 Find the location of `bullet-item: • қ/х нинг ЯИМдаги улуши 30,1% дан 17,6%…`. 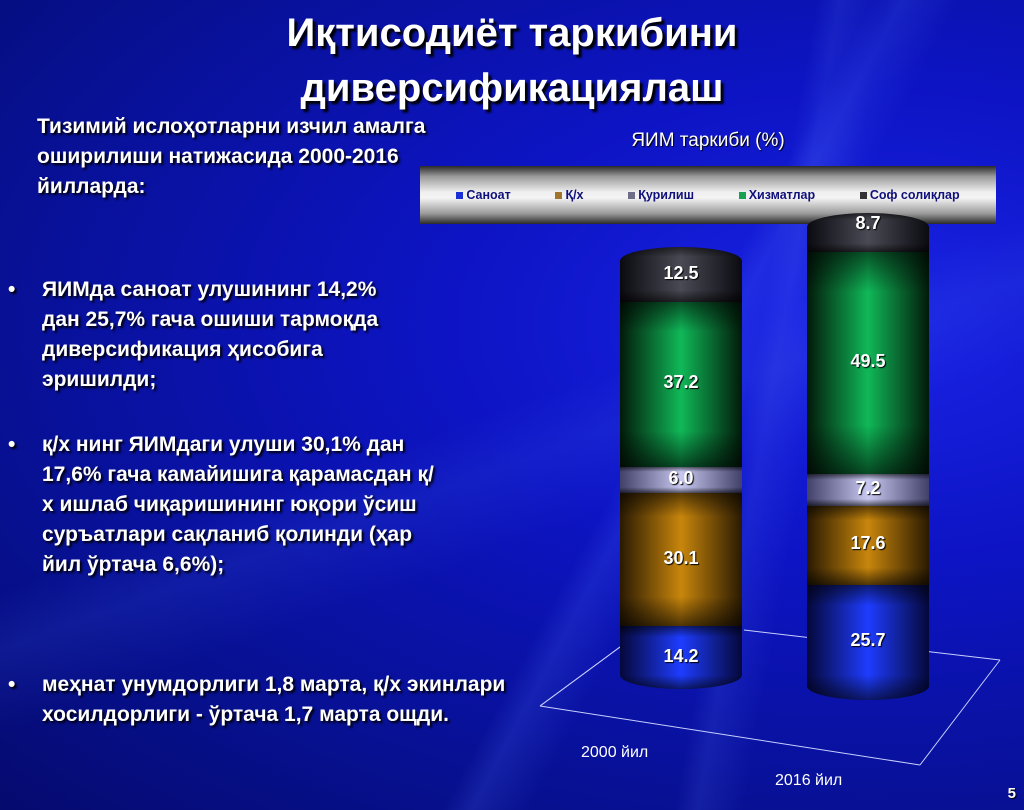

bullet-item: • қ/х нинг ЯИМдаги улуши 30,1% дан 17,6%… is located at coordinates (228, 505).